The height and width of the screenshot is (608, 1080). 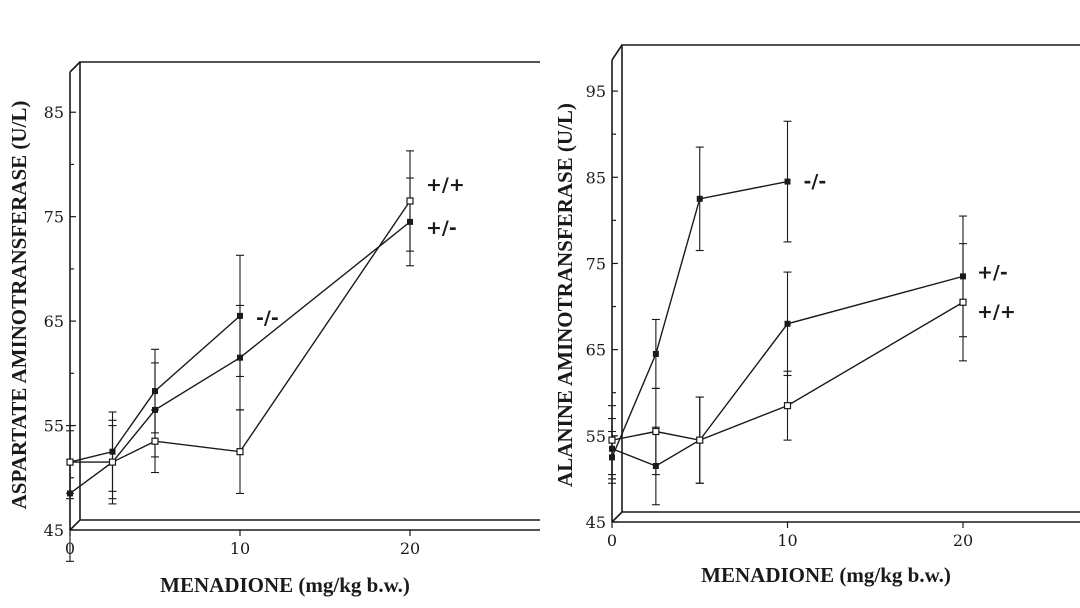 I want to click on y-tick-label: 95, so click(x=596, y=91).